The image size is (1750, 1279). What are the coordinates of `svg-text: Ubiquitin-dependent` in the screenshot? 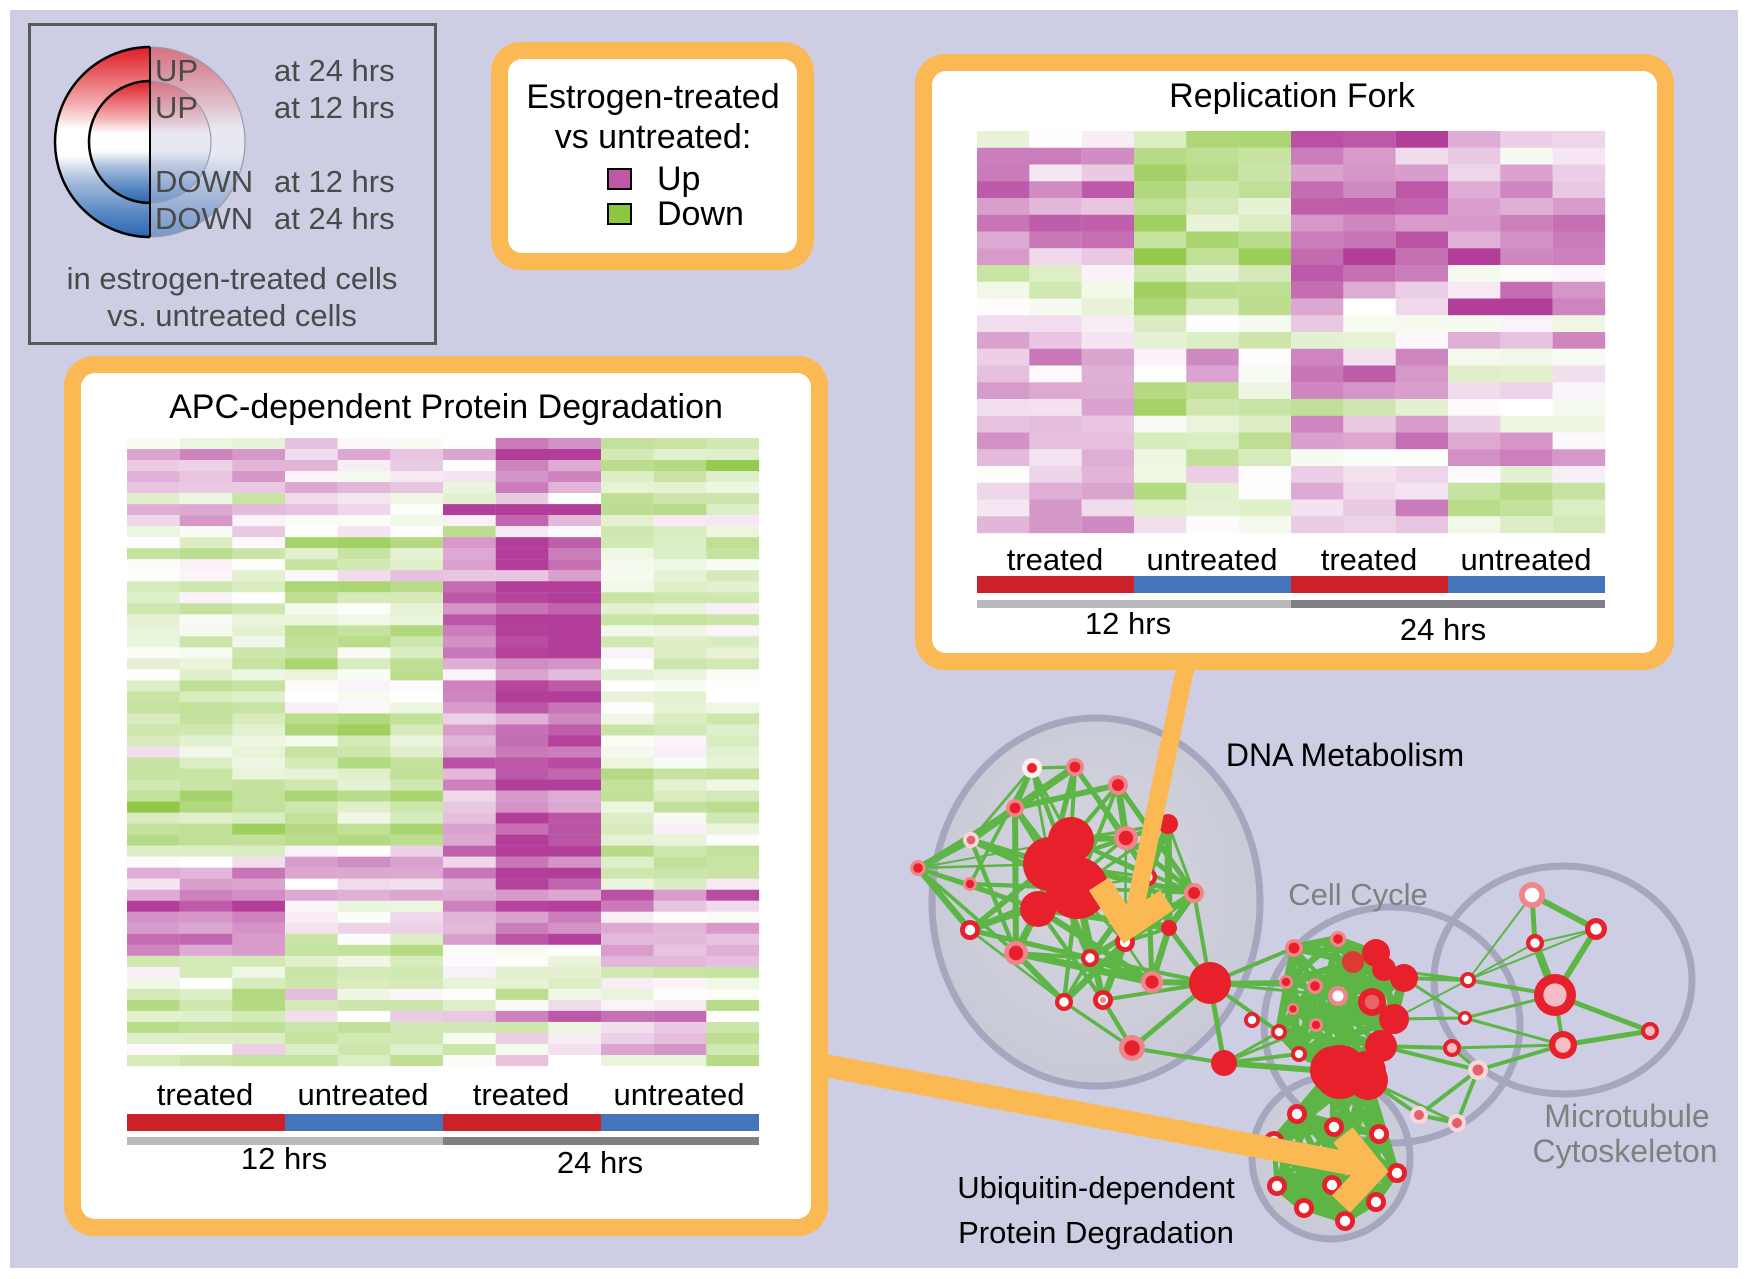 It's located at (1096, 1187).